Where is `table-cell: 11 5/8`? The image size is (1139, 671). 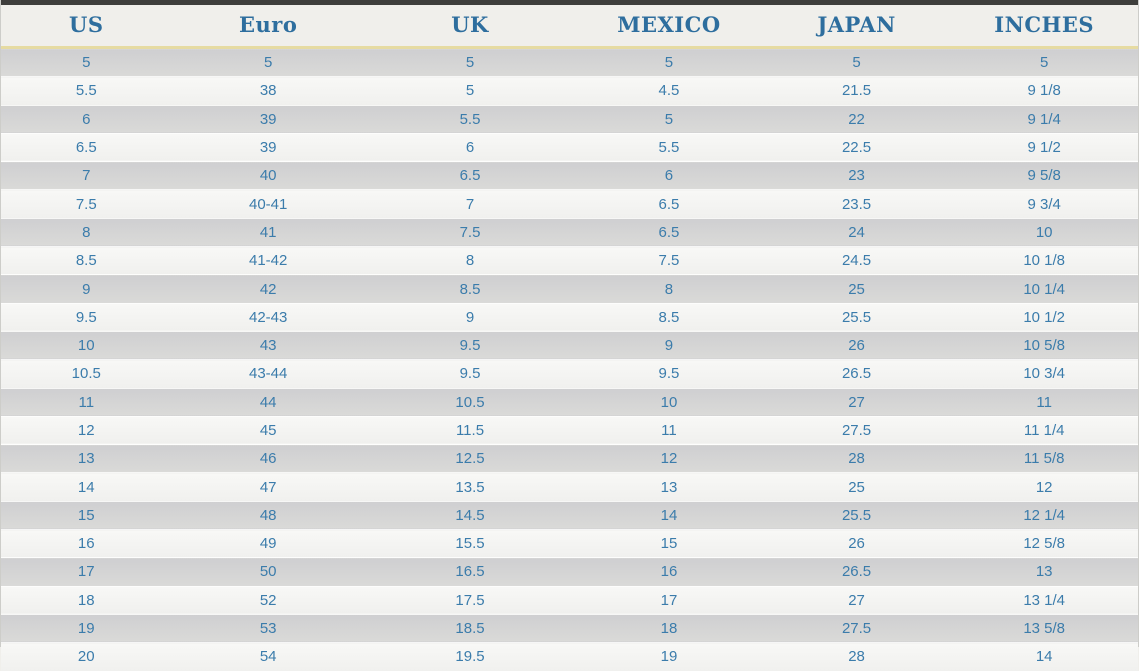
table-cell: 11 5/8 is located at coordinates (1044, 458).